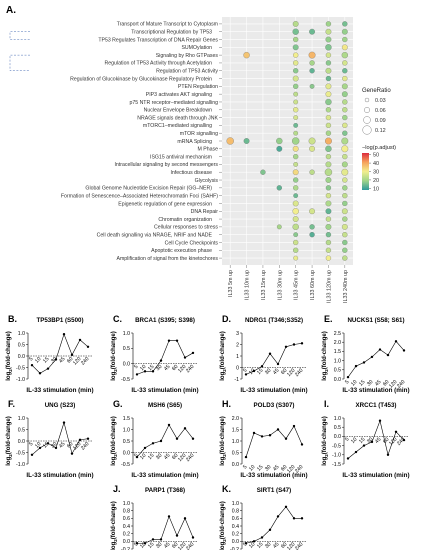 Image resolution: width=431 pixels, height=550 pixels. Describe the element at coordinates (346, 286) in the screenshot. I see `condition-label: IL33 240m up` at that location.